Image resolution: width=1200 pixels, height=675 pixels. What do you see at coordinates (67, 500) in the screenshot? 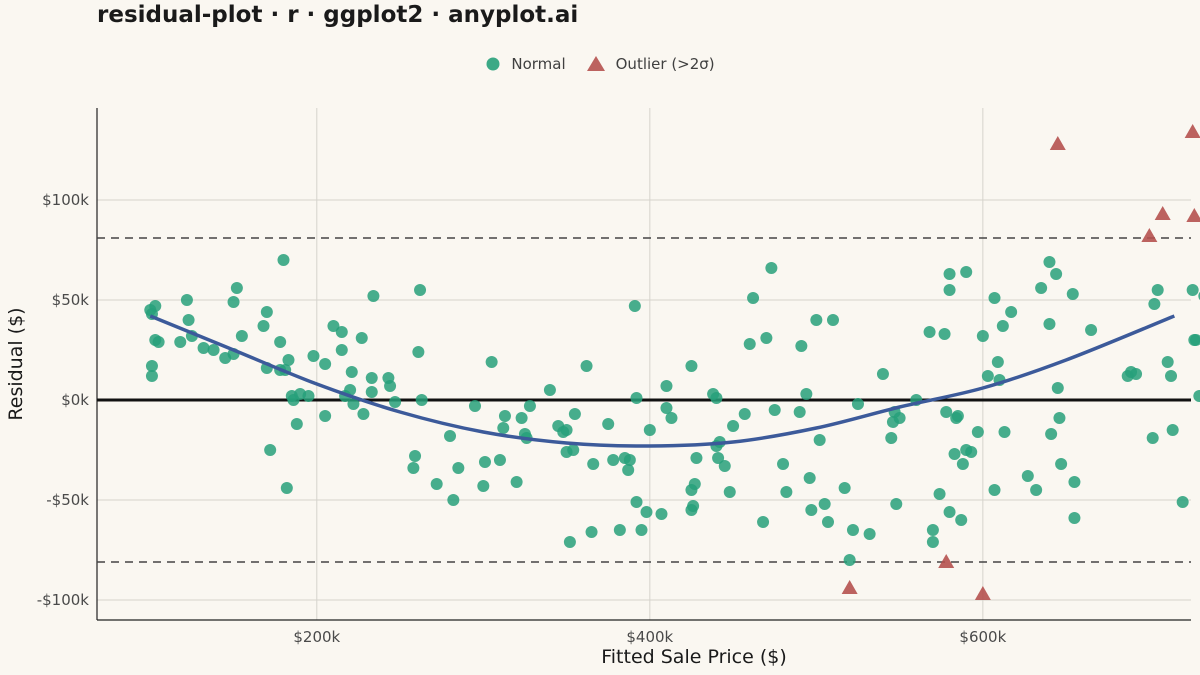
I see `y-tick-label: -$50k` at bounding box center [67, 500].